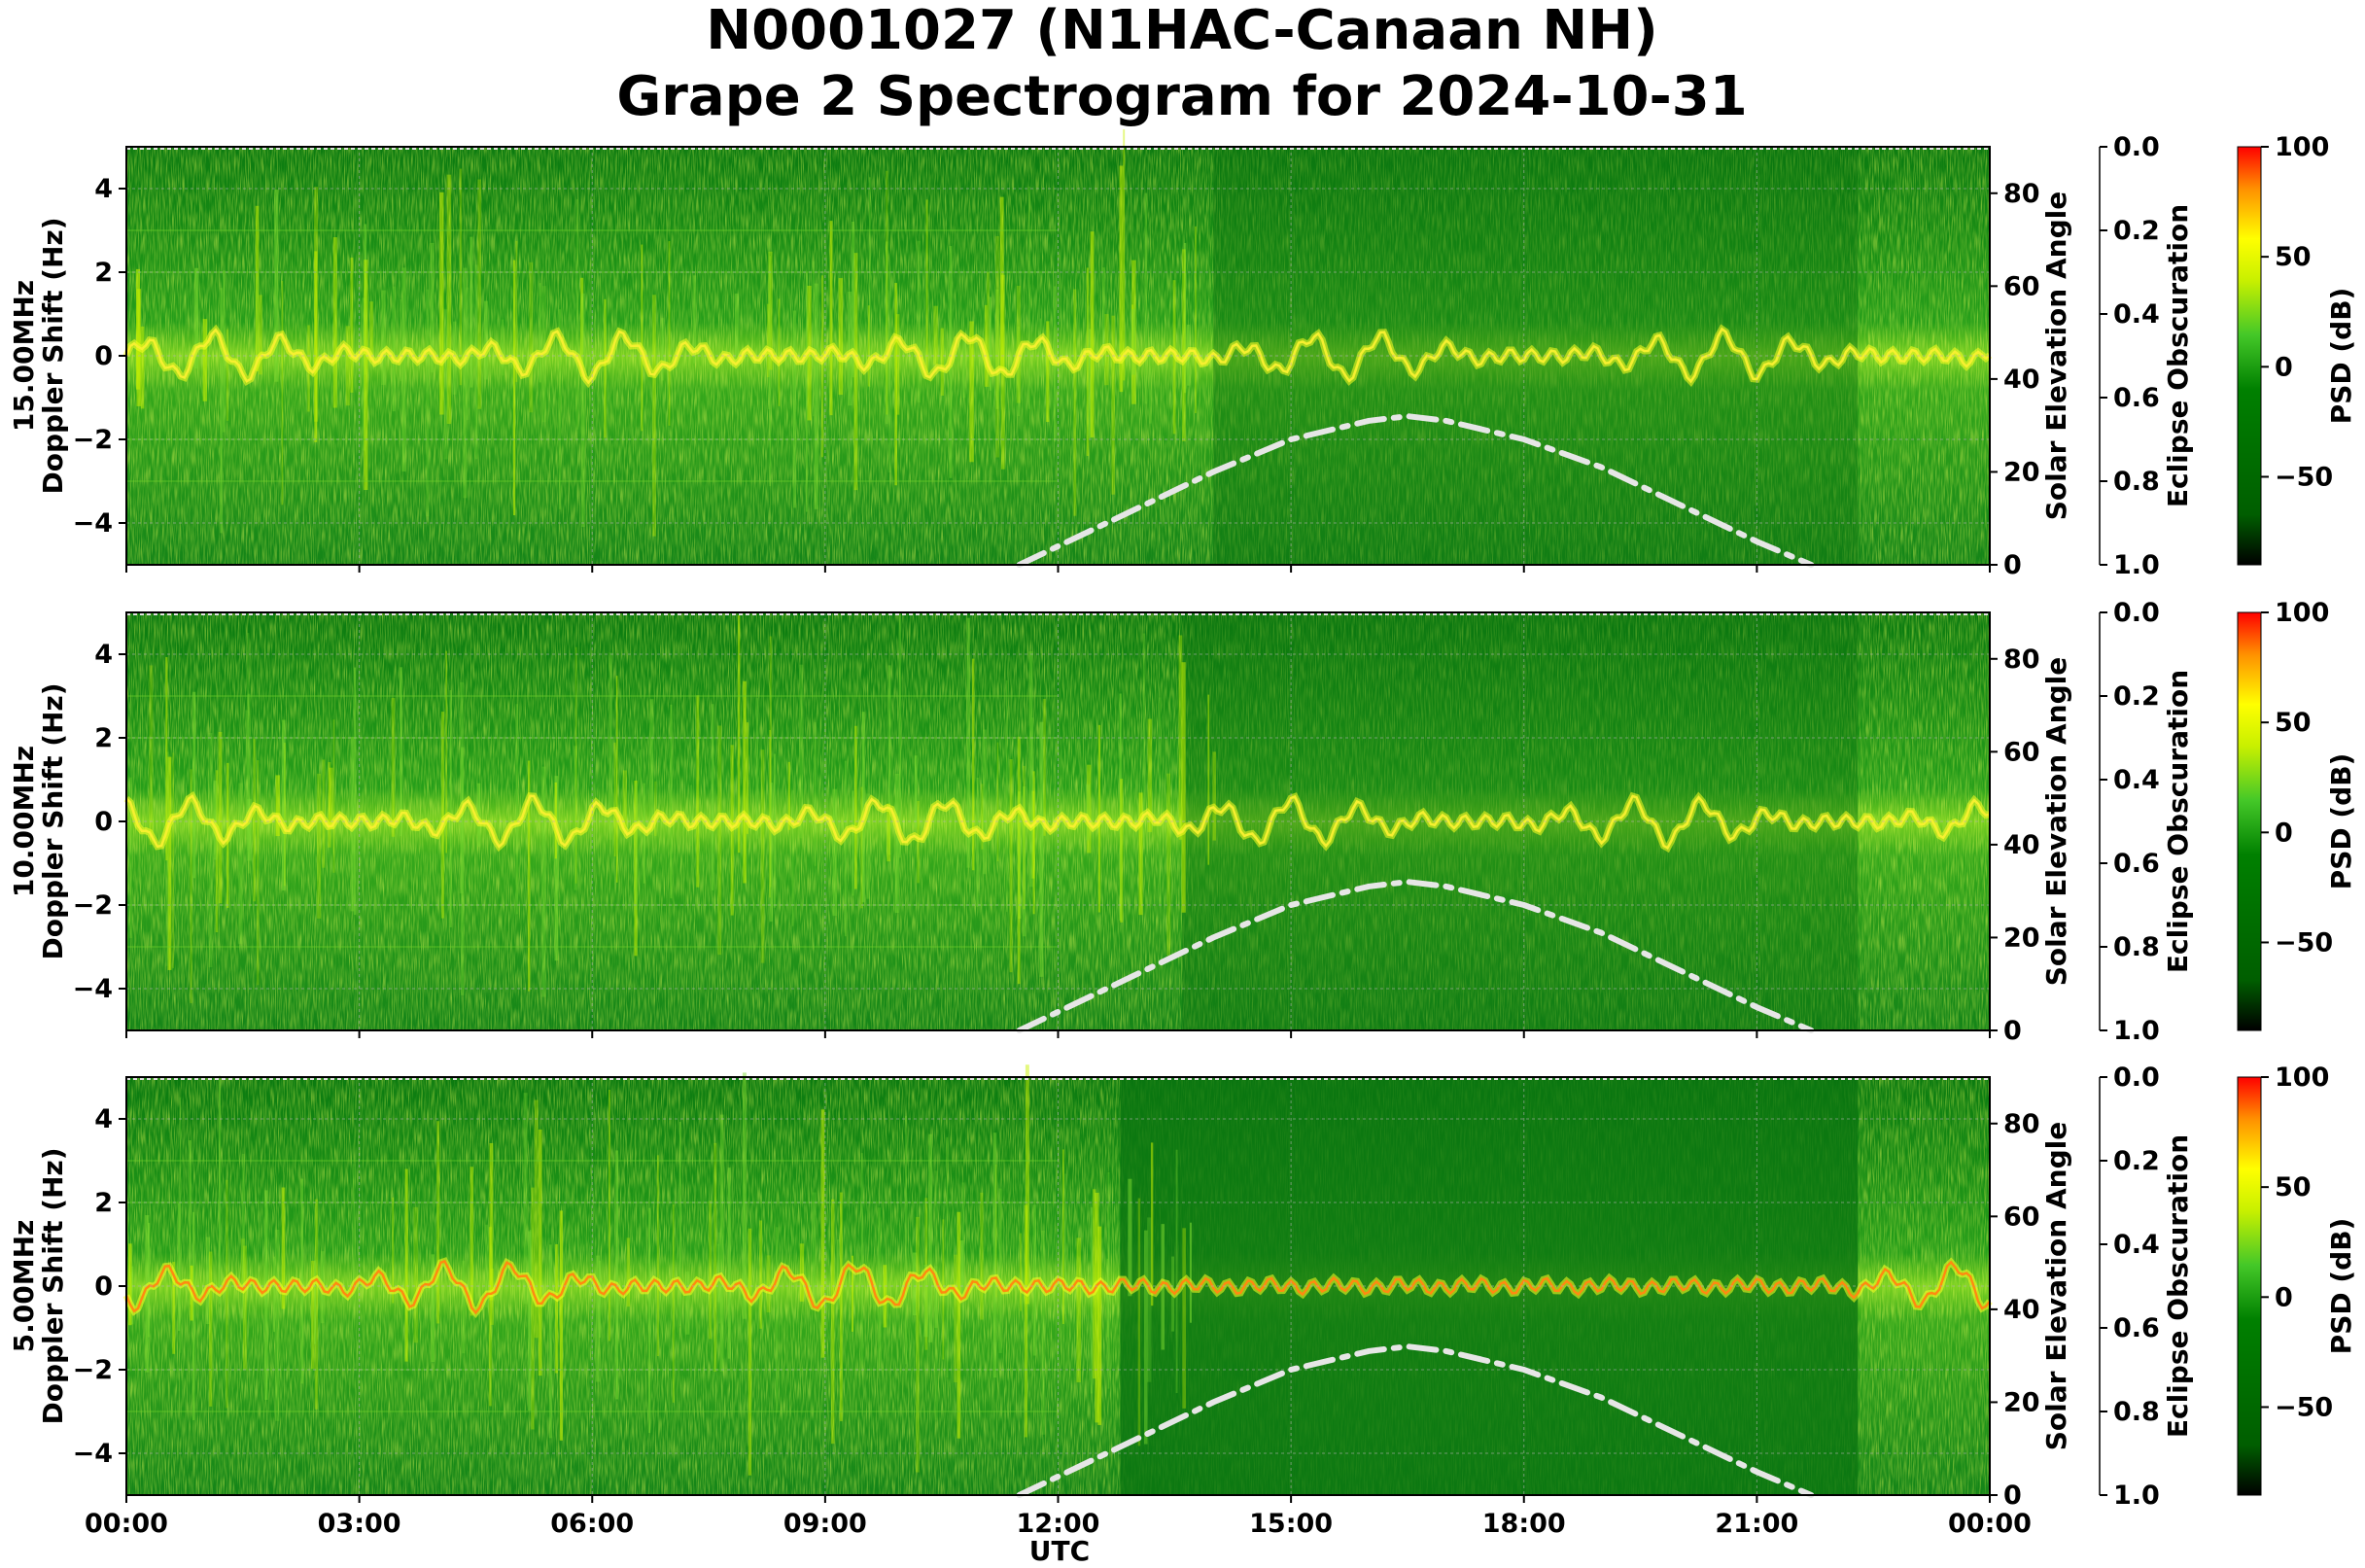 The height and width of the screenshot is (1568, 2365). Describe the element at coordinates (2022, 1124) in the screenshot. I see `solar-tick-label: 80` at that location.